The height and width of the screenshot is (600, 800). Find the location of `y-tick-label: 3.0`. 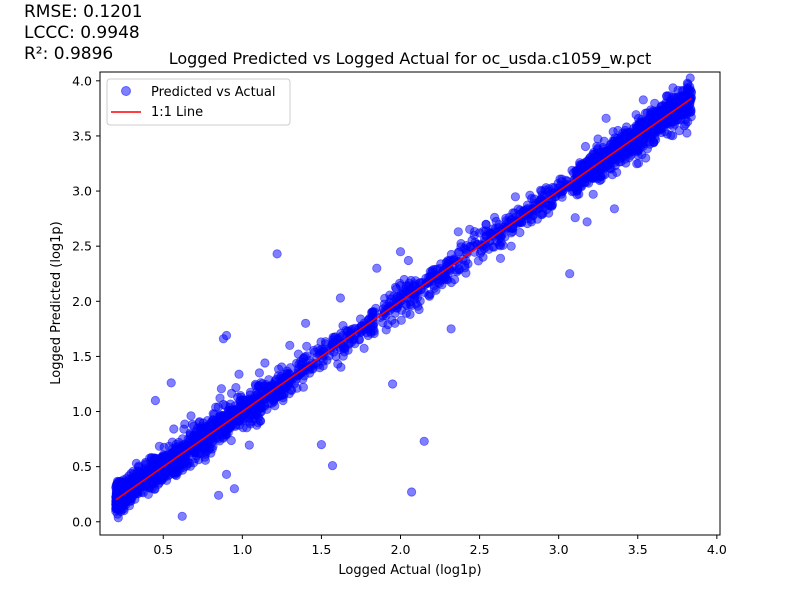

y-tick-label: 3.0 is located at coordinates (82, 191).